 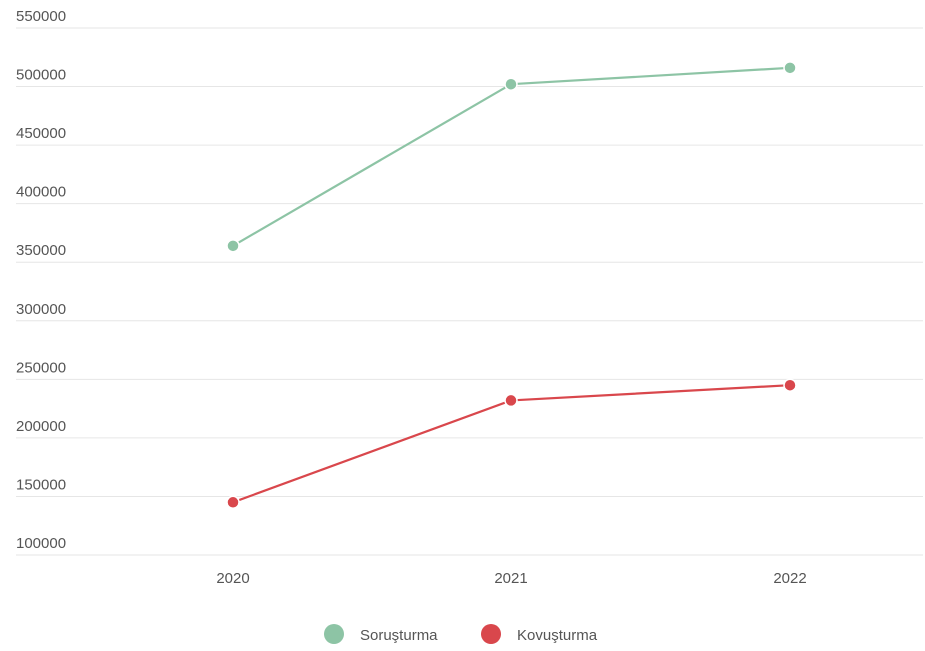 I want to click on y-tick-label: 500000, so click(x=41, y=75).